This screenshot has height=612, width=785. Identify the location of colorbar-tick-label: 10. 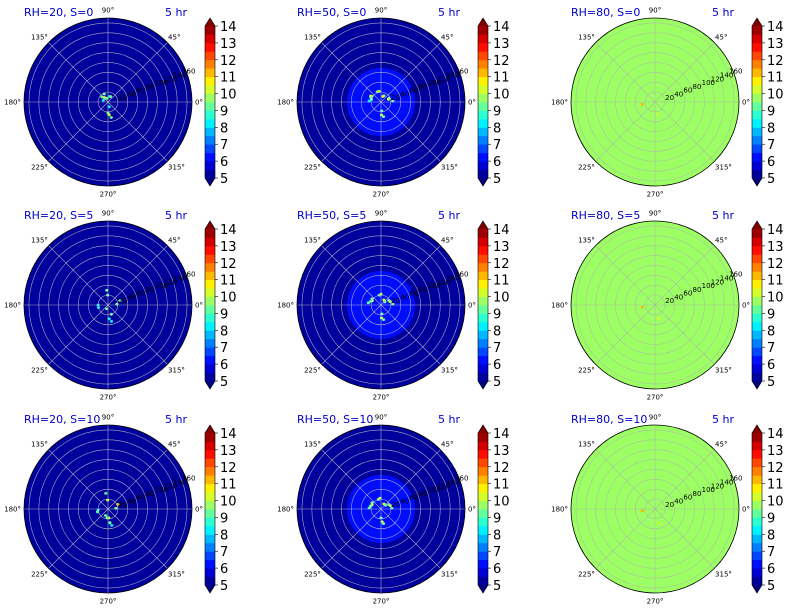
(775, 95).